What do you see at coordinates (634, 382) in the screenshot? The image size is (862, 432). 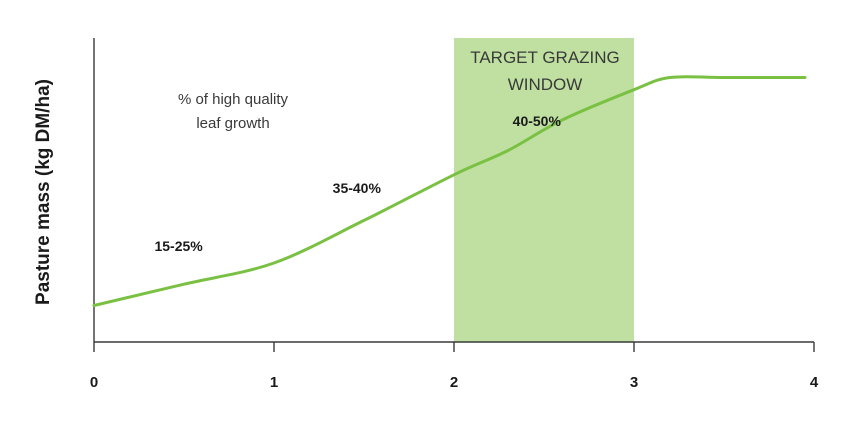 I see `x-tick-label: 3` at bounding box center [634, 382].